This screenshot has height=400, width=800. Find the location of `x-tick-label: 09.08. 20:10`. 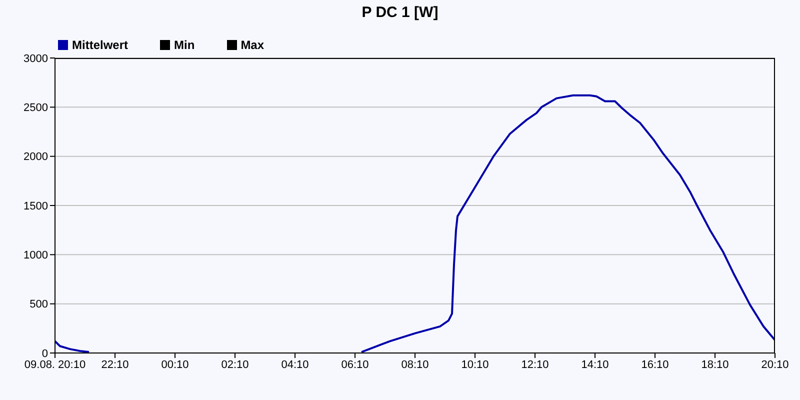

x-tick-label: 09.08. 20:10 is located at coordinates (55, 364).